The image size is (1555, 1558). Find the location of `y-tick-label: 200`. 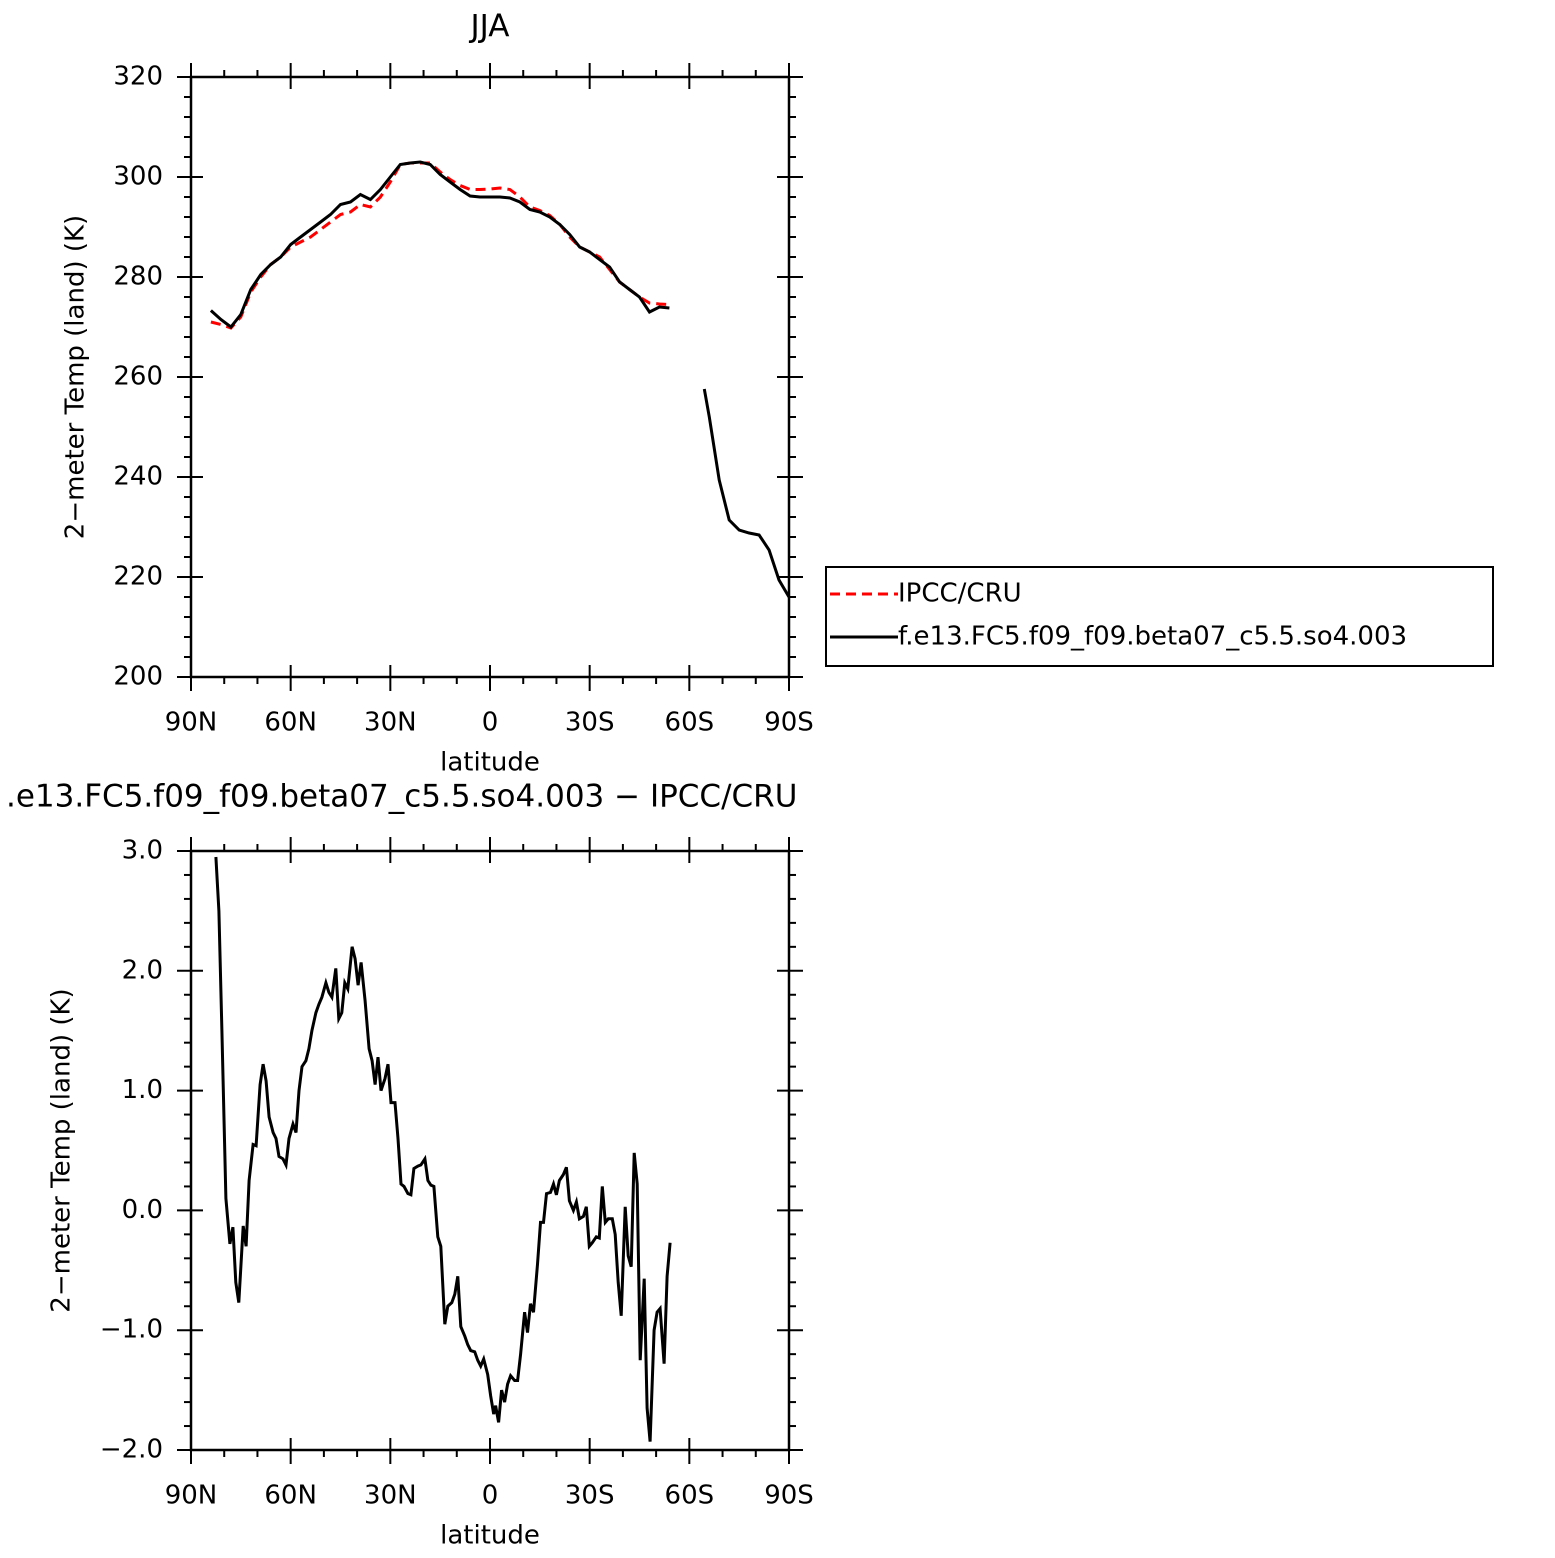

y-tick-label: 200 is located at coordinates (138, 677).